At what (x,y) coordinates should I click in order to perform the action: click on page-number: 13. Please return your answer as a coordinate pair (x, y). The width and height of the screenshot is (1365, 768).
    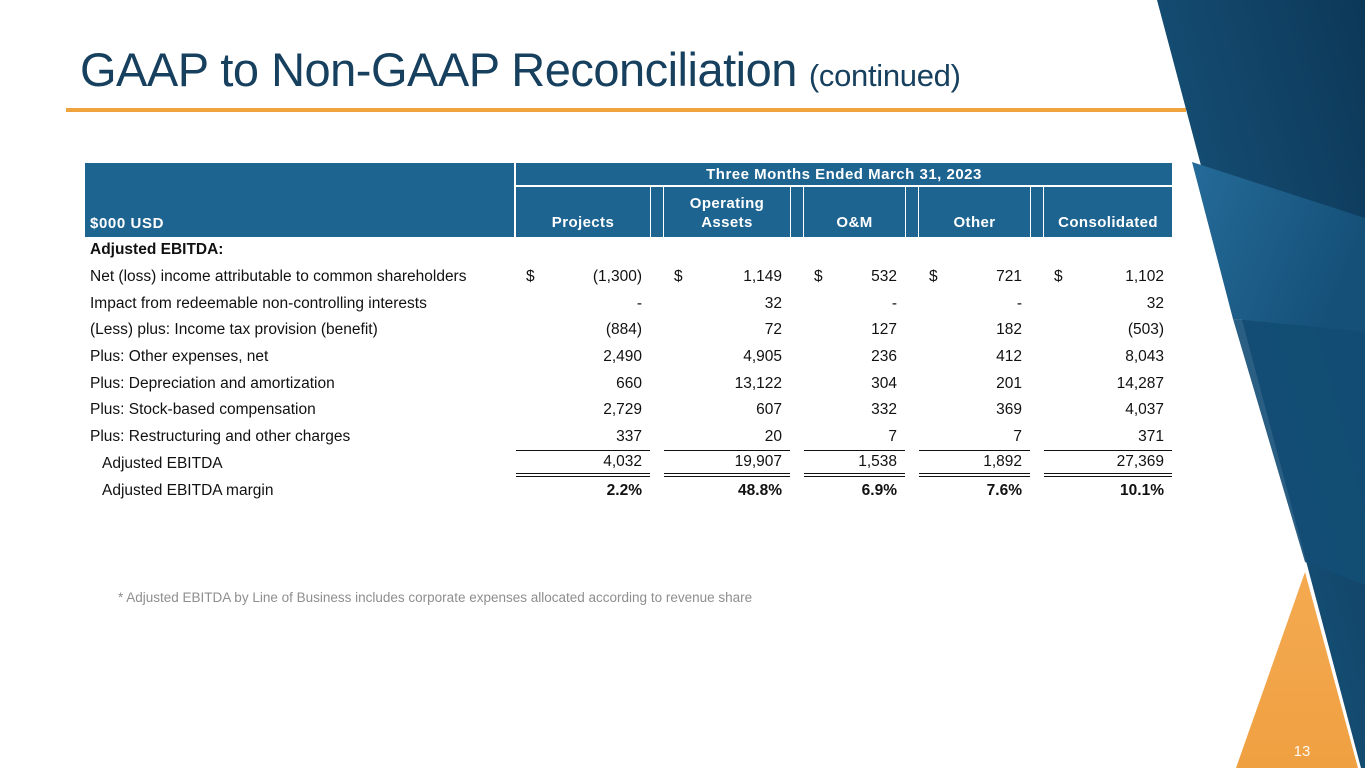
    Looking at the image, I should click on (1302, 751).